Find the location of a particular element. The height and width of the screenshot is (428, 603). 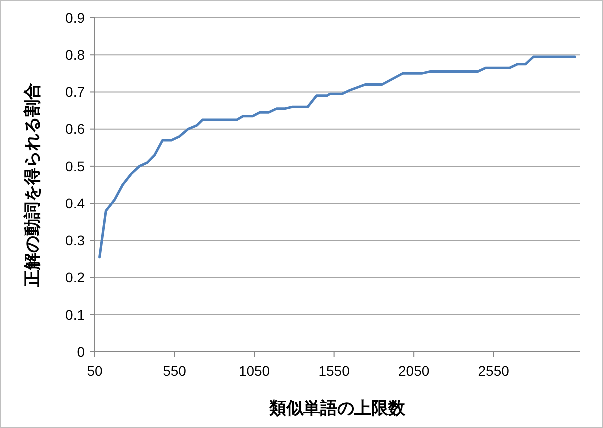

y-tick-label: 0.9 is located at coordinates (76, 18).